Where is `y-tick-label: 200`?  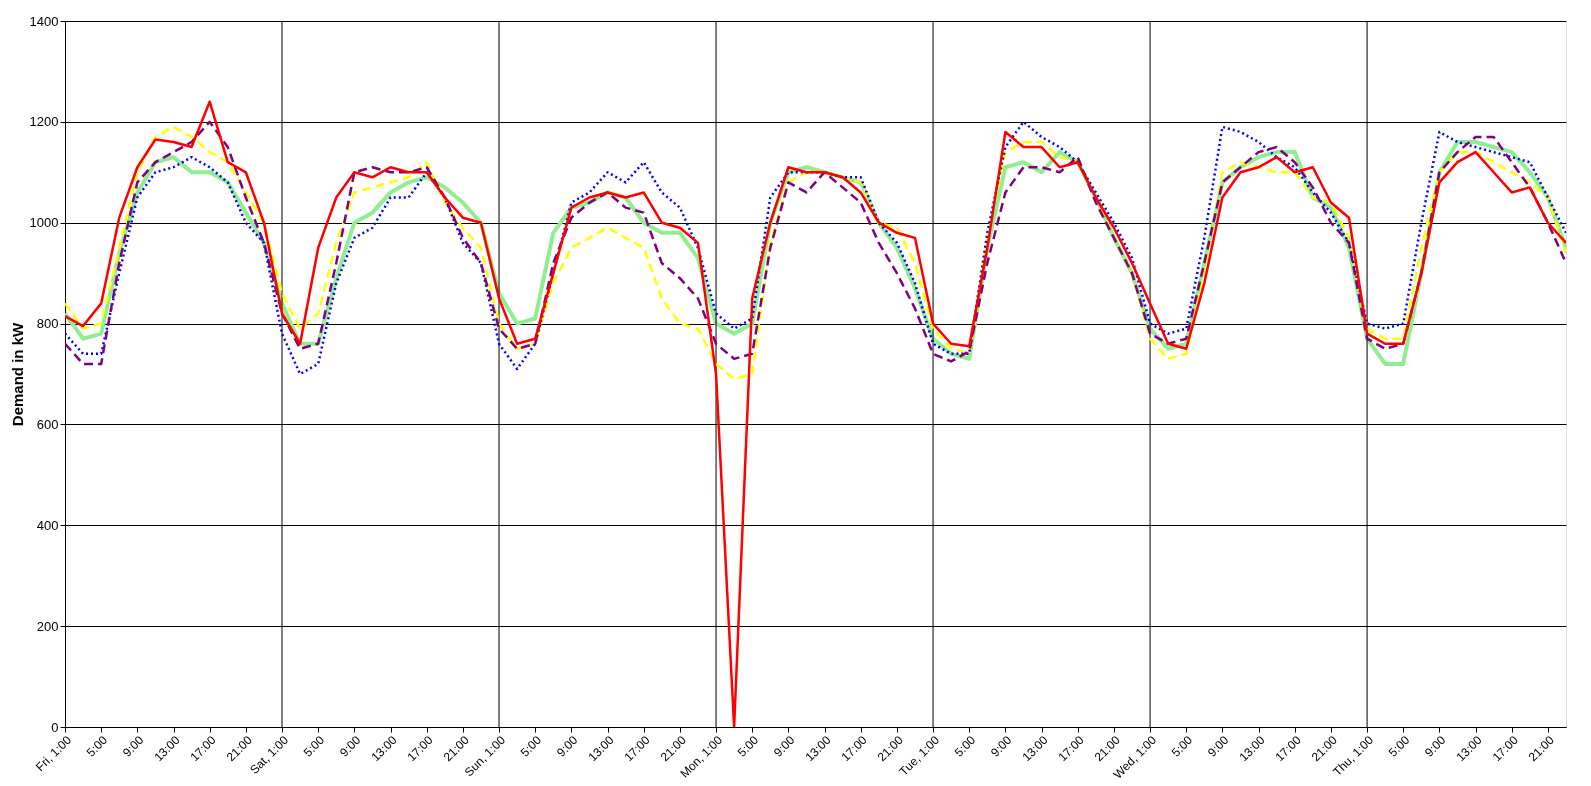
y-tick-label: 200 is located at coordinates (47, 626).